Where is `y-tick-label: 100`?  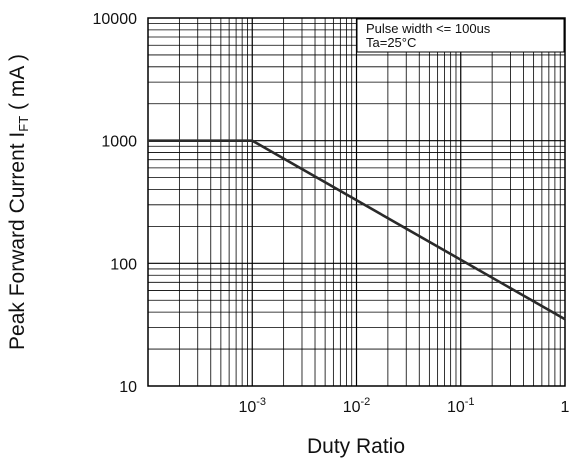 y-tick-label: 100 is located at coordinates (123, 264).